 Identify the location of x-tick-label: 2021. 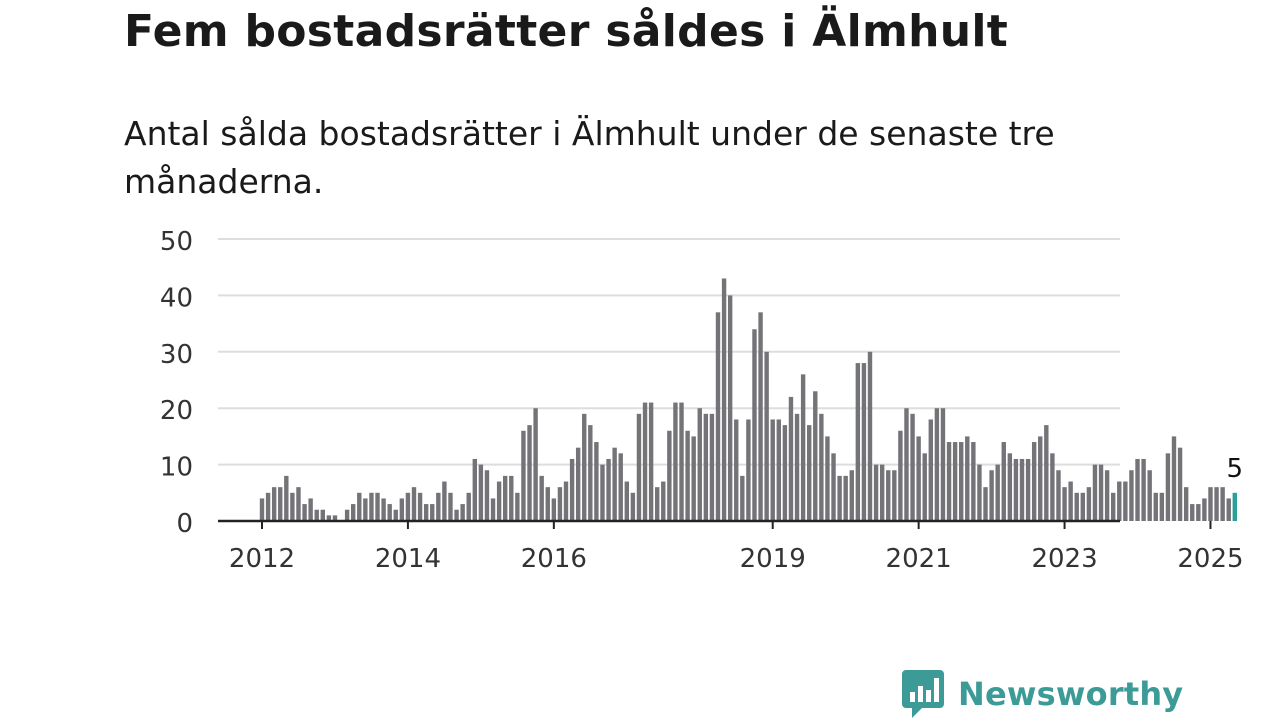
(919, 559).